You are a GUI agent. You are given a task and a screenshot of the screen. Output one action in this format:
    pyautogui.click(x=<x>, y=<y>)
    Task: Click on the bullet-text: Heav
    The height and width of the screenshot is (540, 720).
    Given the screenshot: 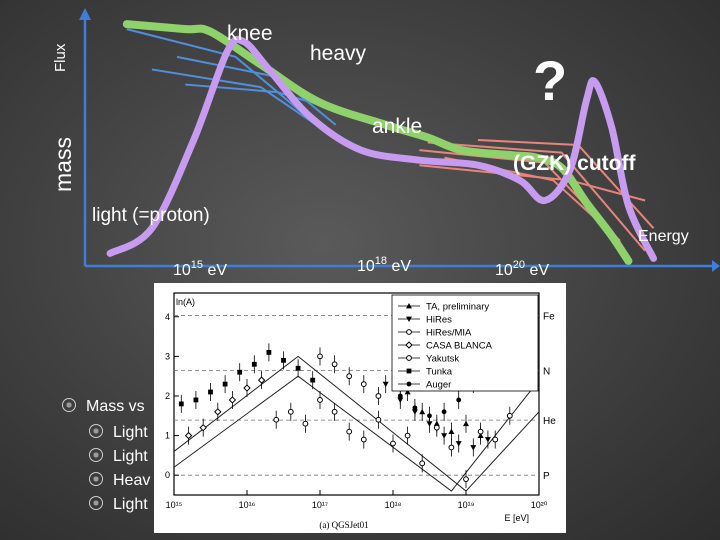 What is the action you would take?
    pyautogui.click(x=132, y=480)
    